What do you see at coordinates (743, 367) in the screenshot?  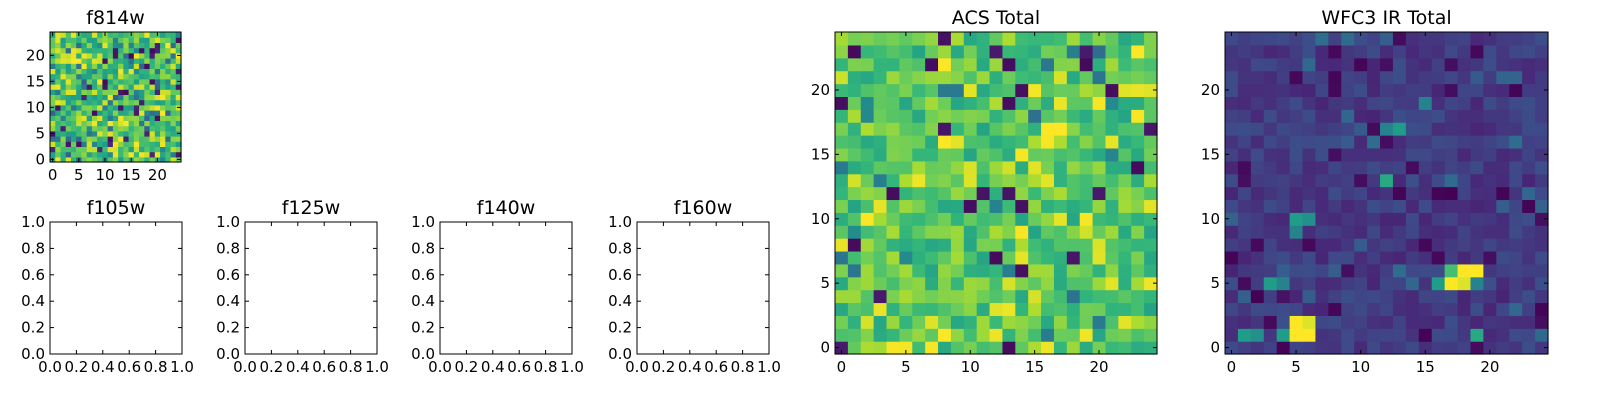 I see `x-tick-label: 0.8` at bounding box center [743, 367].